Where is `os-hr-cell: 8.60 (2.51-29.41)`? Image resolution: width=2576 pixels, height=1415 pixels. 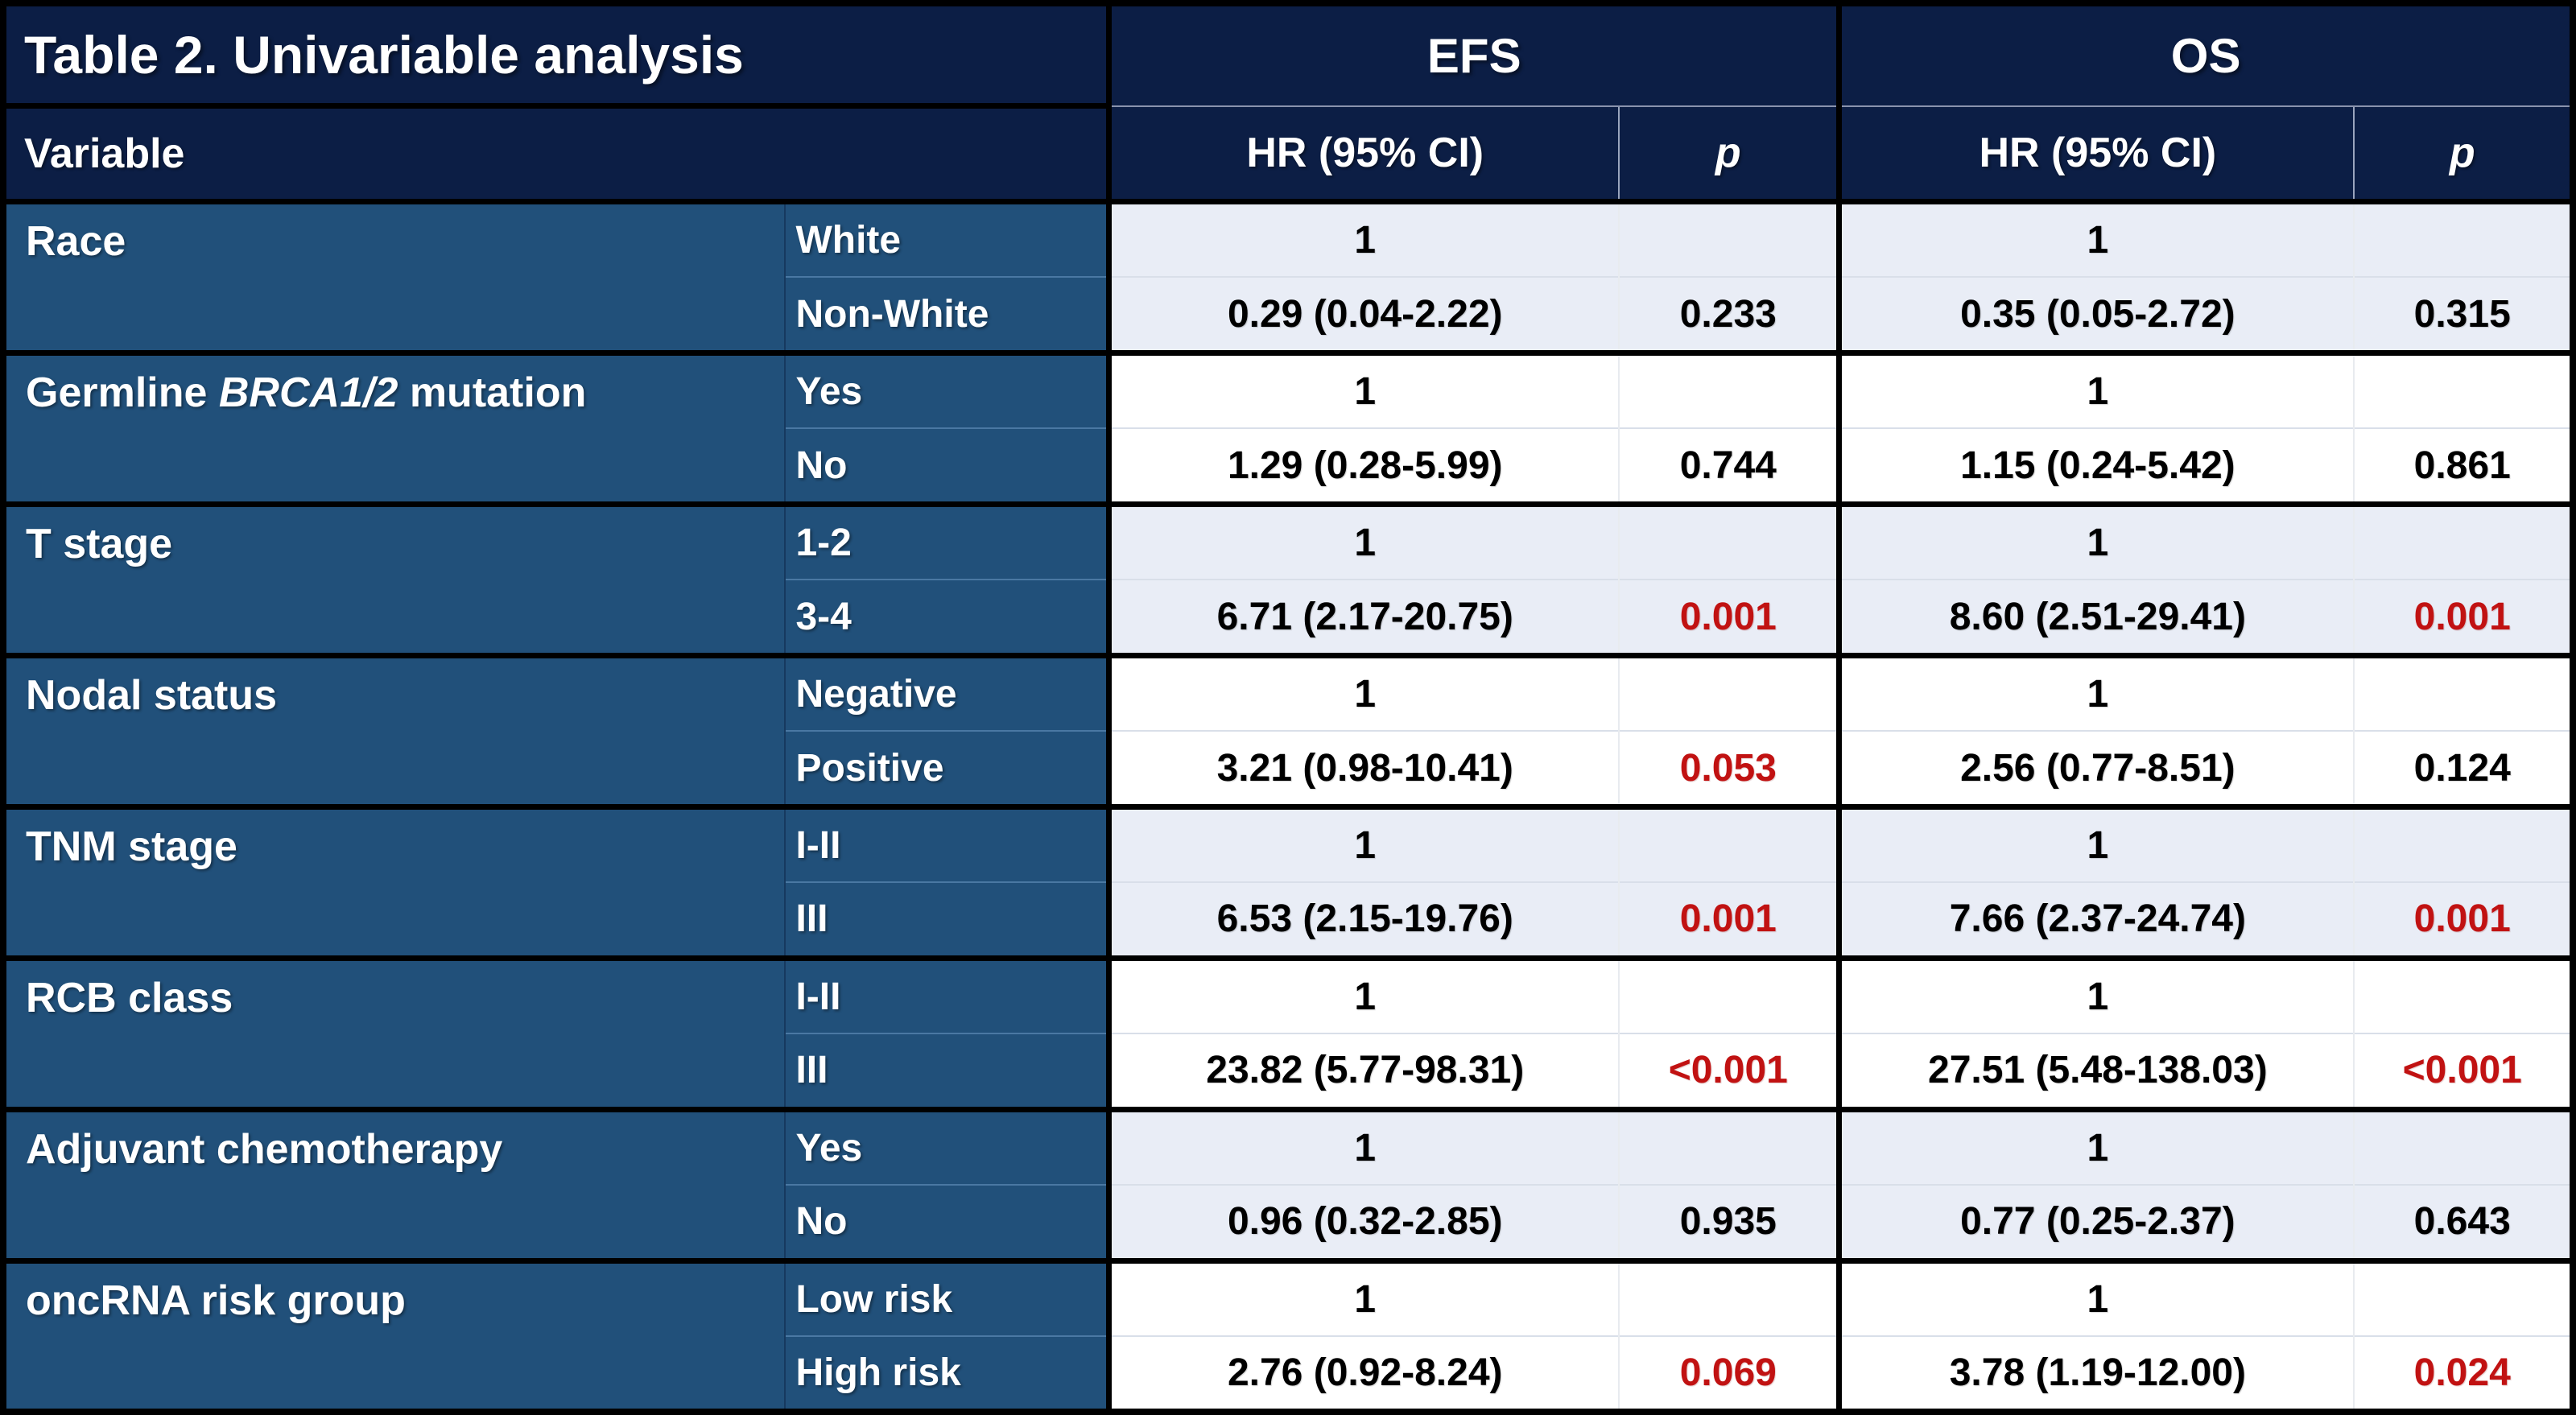 os-hr-cell: 8.60 (2.51-29.41) is located at coordinates (2095, 617).